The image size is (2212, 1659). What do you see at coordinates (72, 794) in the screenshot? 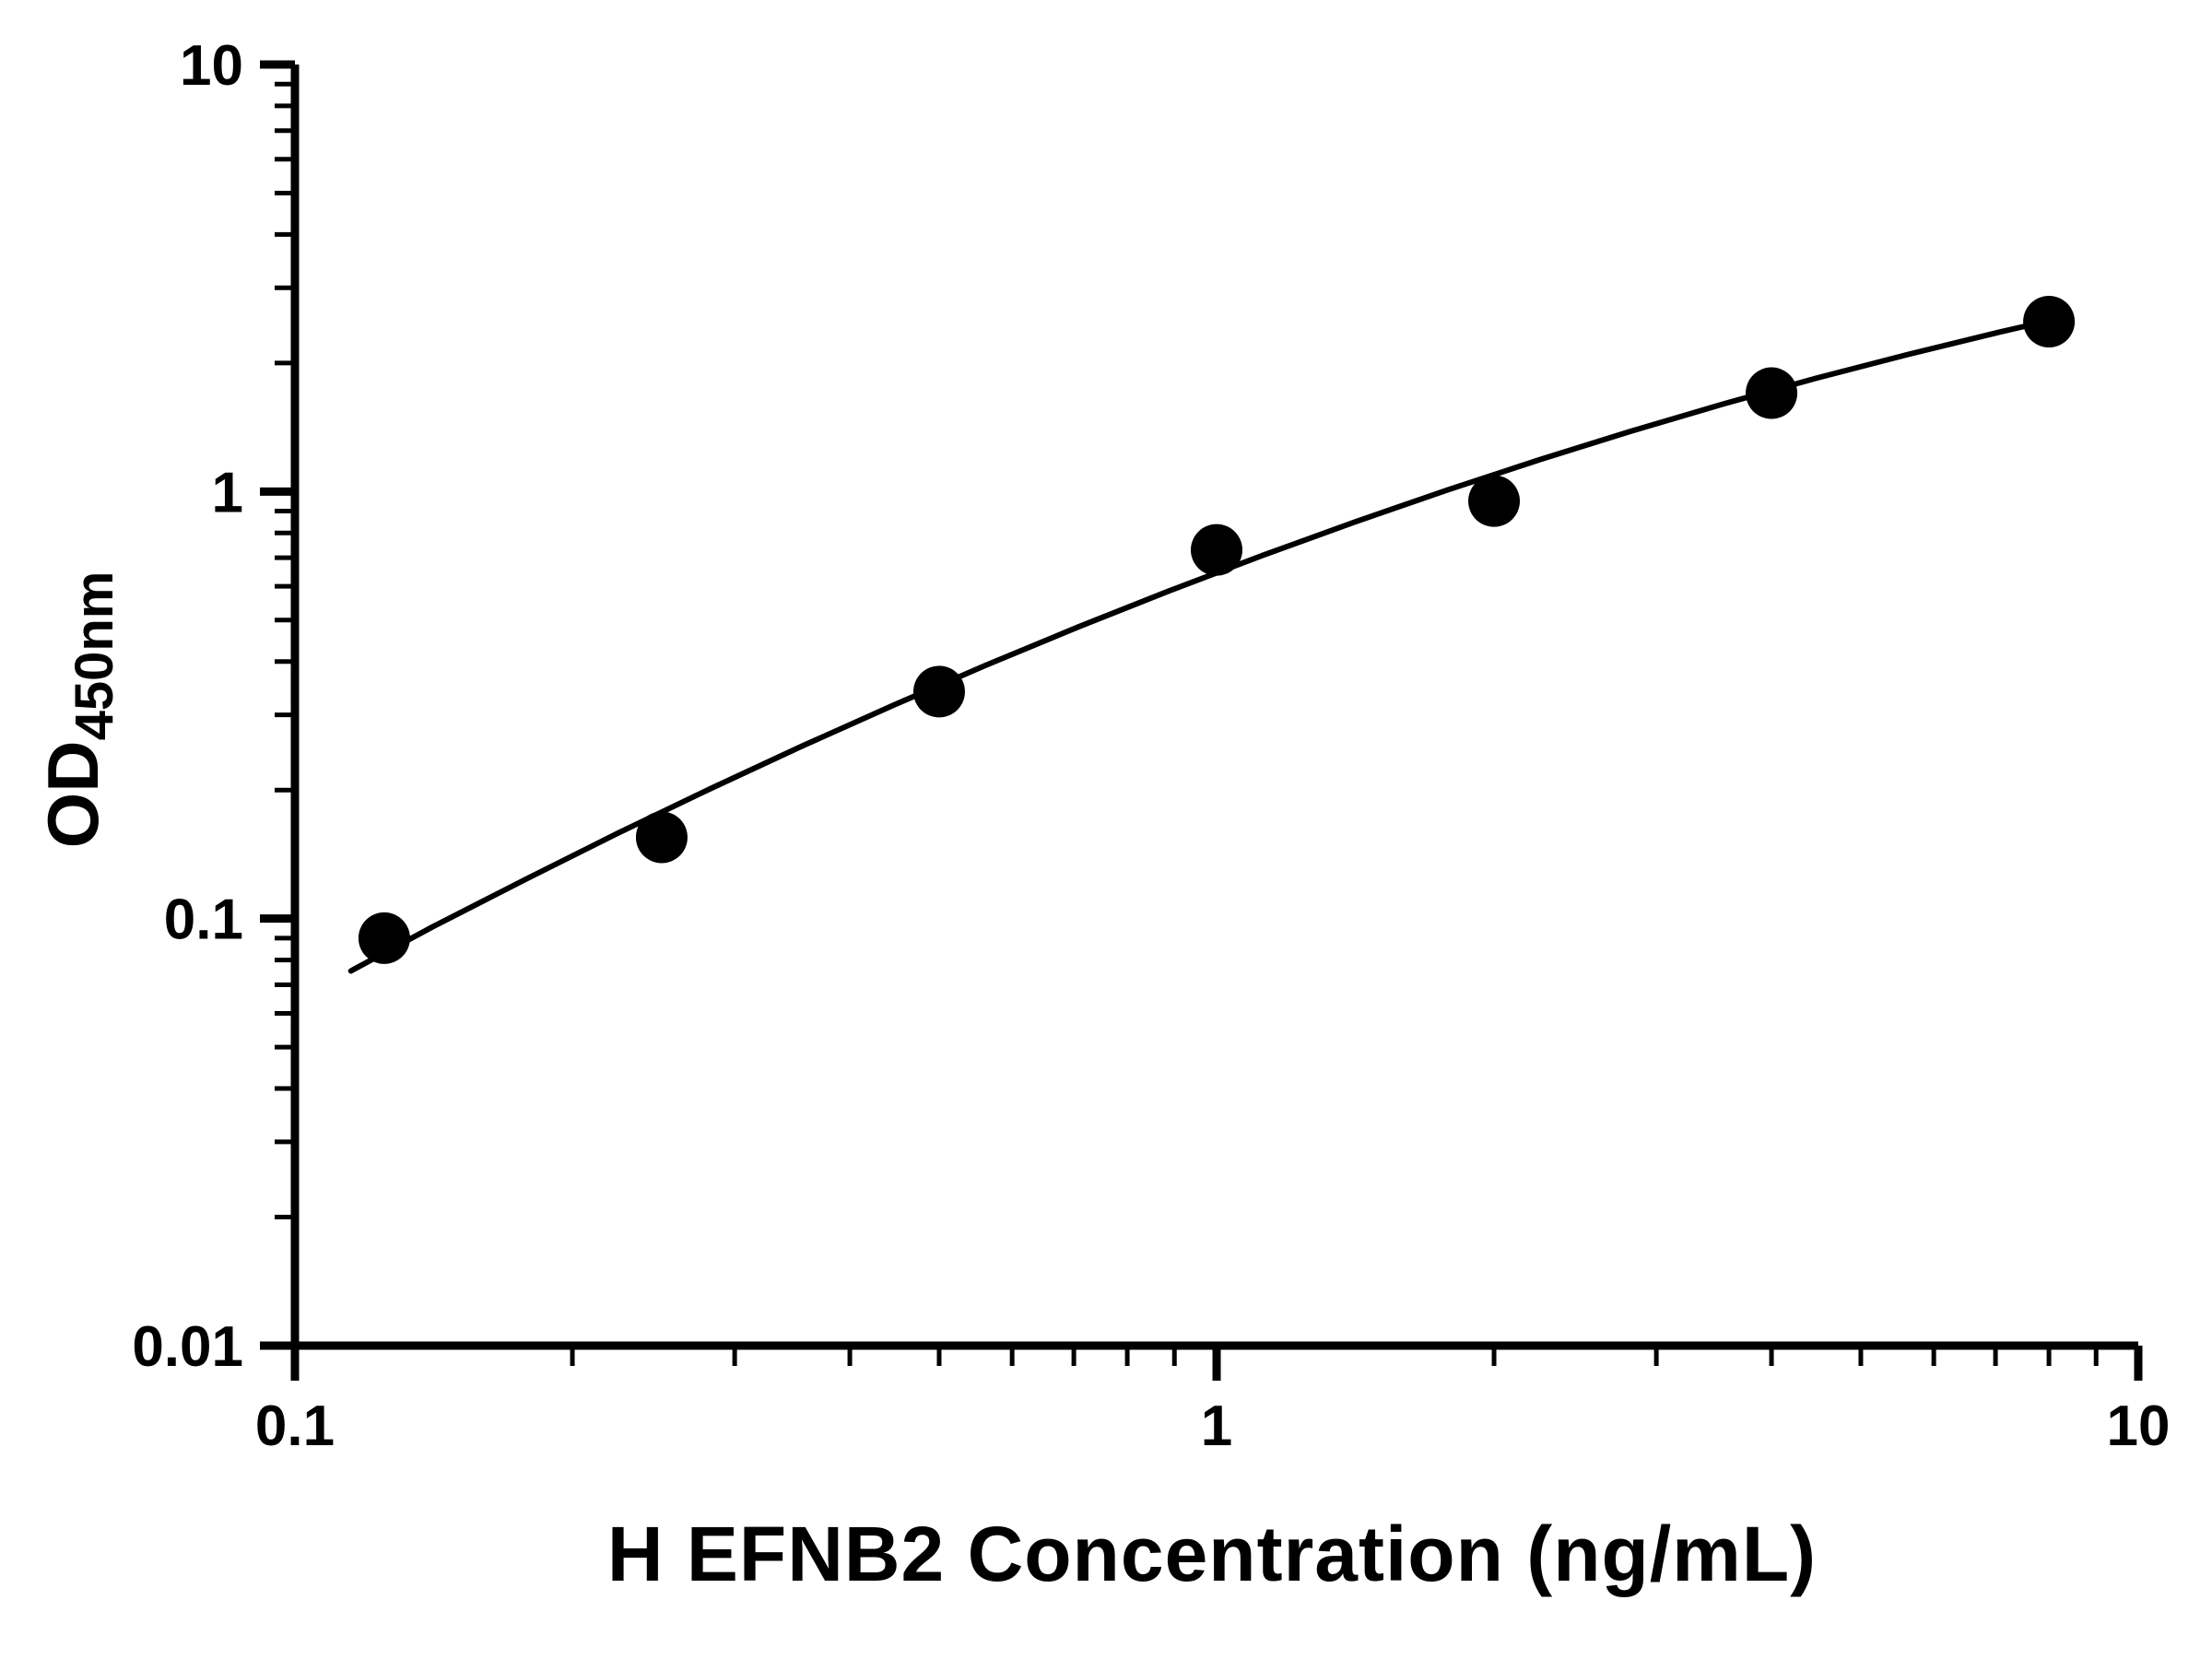
I see `y-axis-title-main: OD` at bounding box center [72, 794].